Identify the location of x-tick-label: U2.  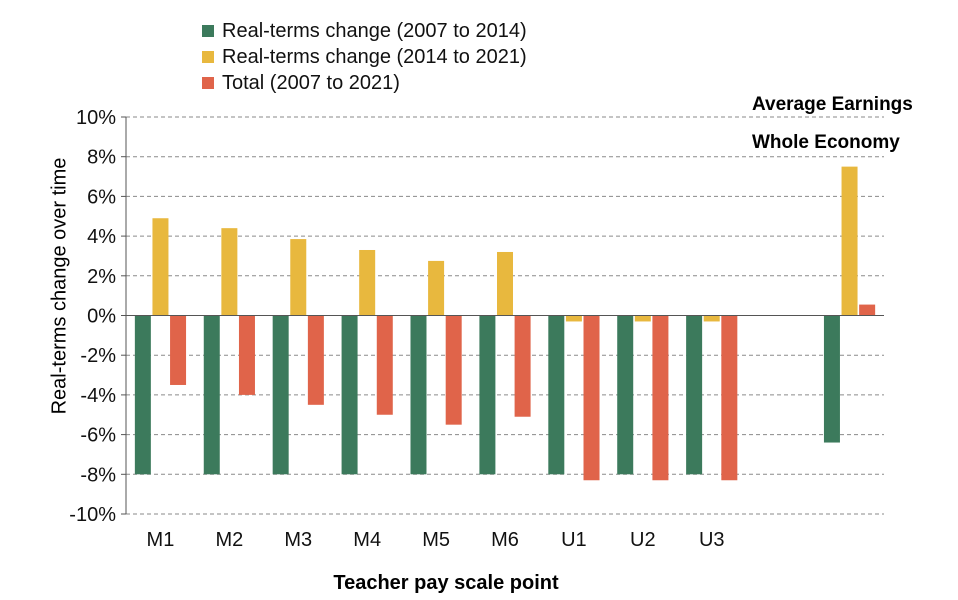
(643, 540).